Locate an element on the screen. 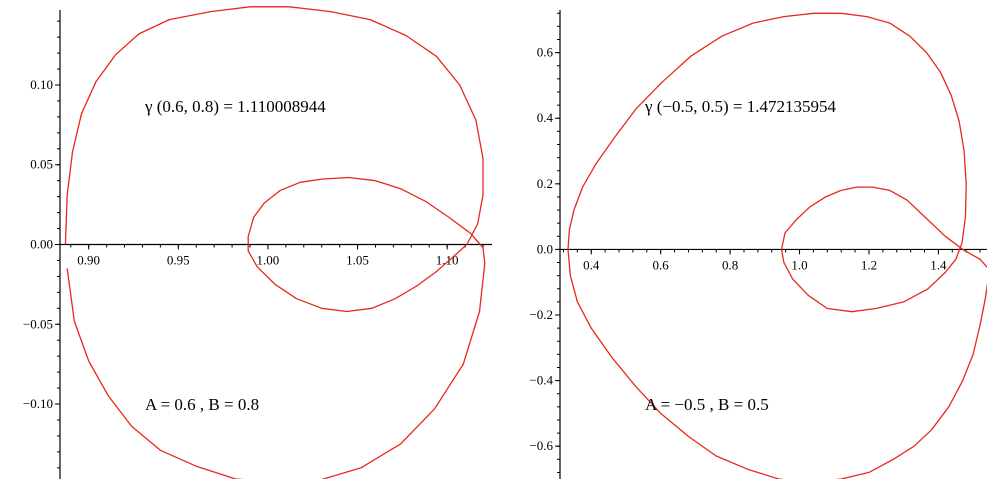  left-y-tick-label: −0.05 is located at coordinates (38, 323).